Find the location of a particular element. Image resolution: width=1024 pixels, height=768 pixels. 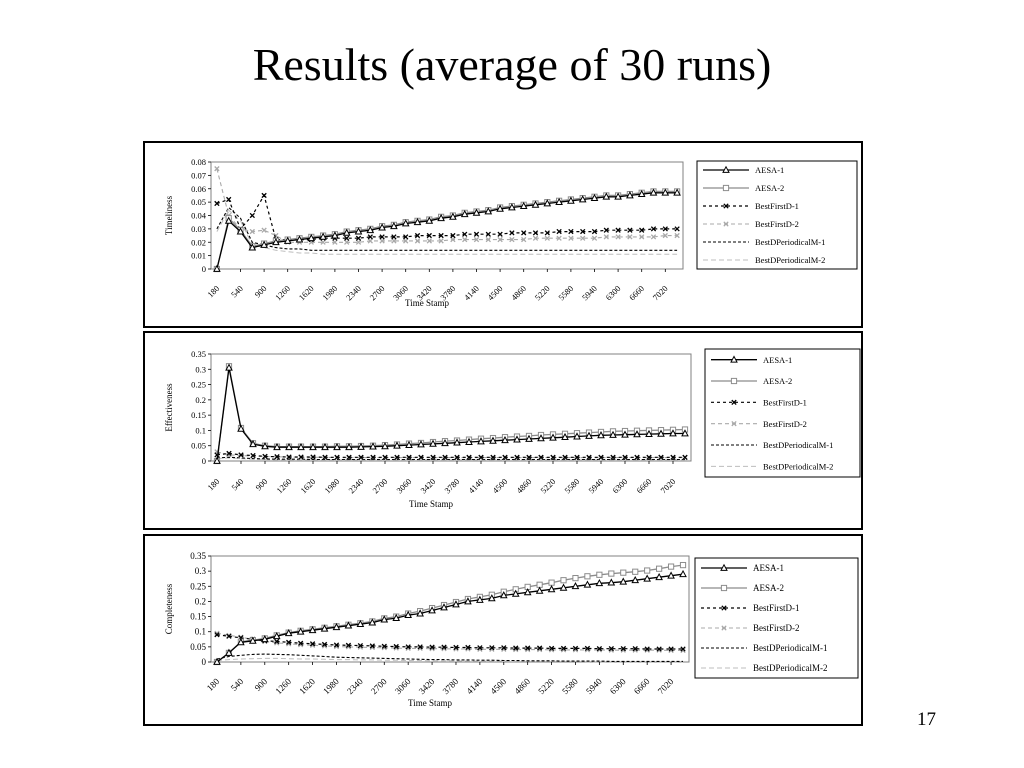

x-tick-label: 4500 is located at coordinates (494, 292).